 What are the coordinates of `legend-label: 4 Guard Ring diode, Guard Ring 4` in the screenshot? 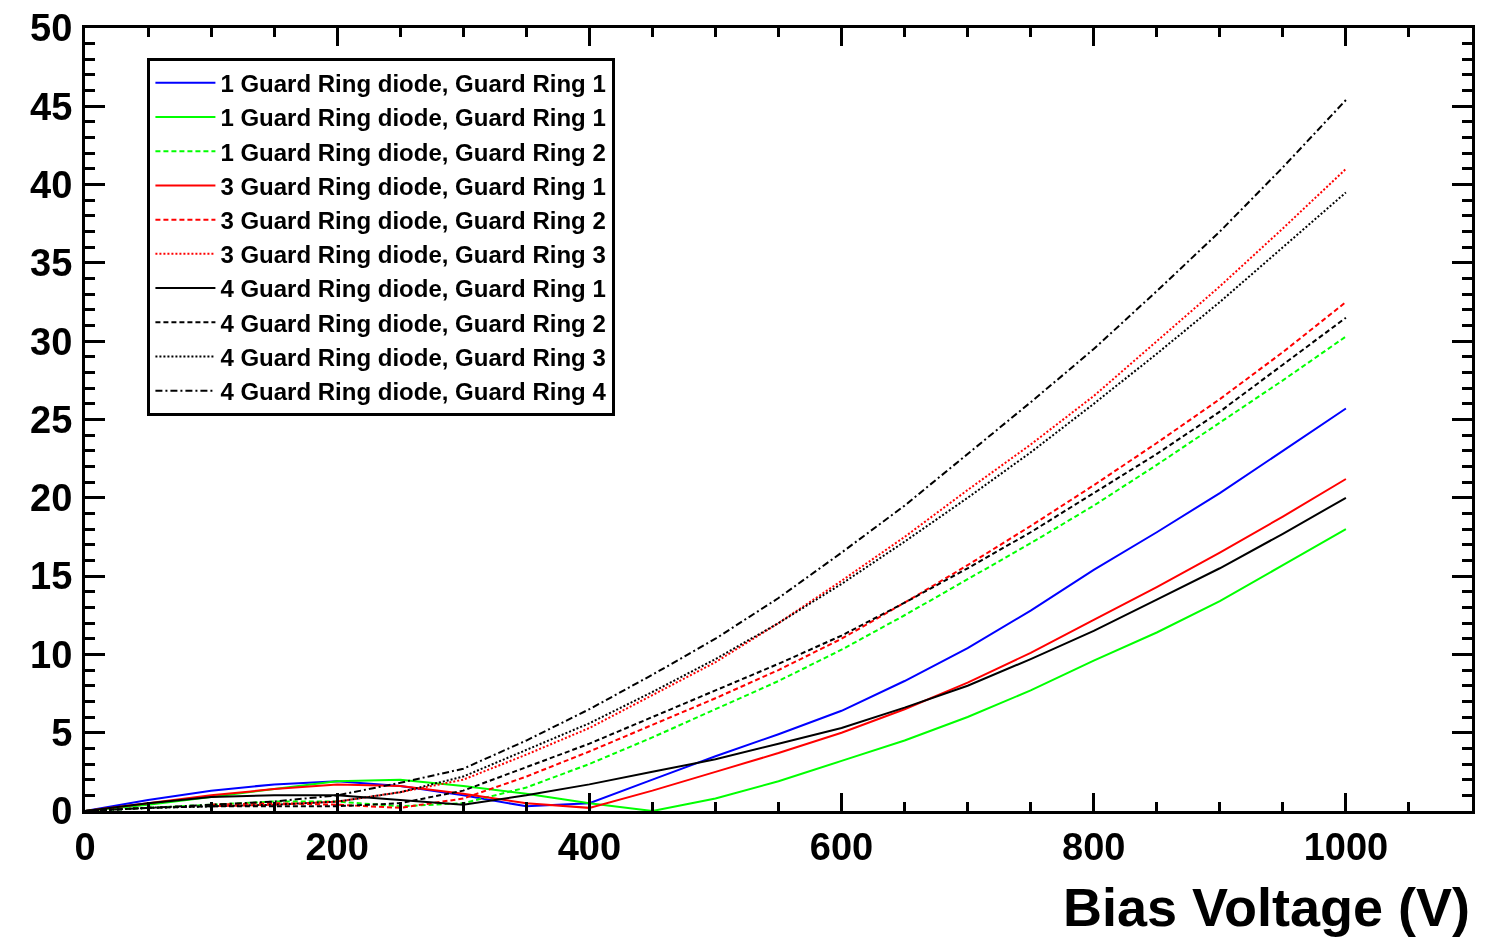 It's located at (413, 392).